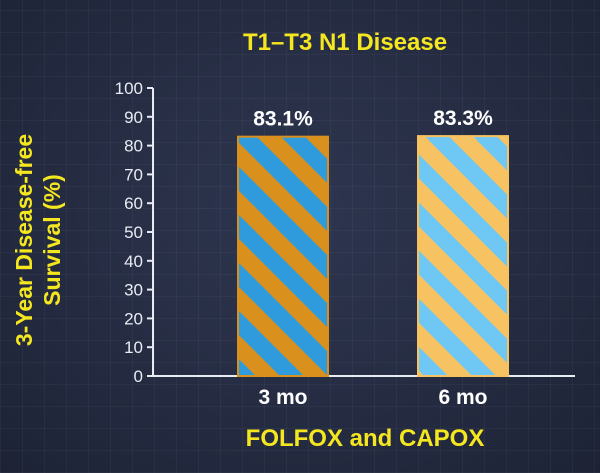 Image resolution: width=600 pixels, height=473 pixels. Describe the element at coordinates (138, 376) in the screenshot. I see `y-tick-label: 0` at that location.